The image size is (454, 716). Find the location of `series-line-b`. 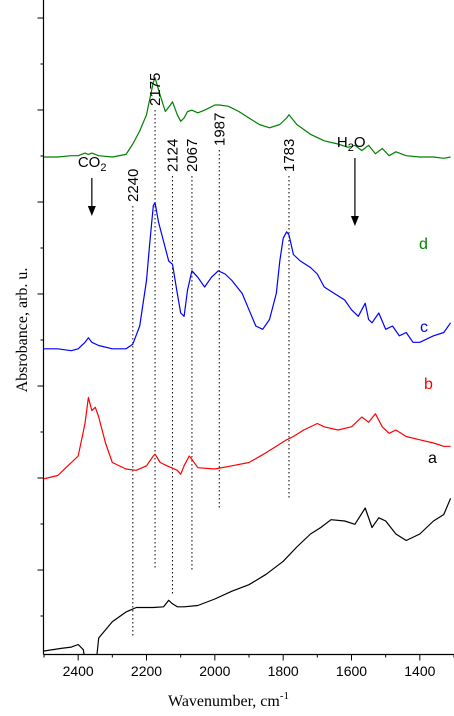

series-line-b is located at coordinates (247, 438).